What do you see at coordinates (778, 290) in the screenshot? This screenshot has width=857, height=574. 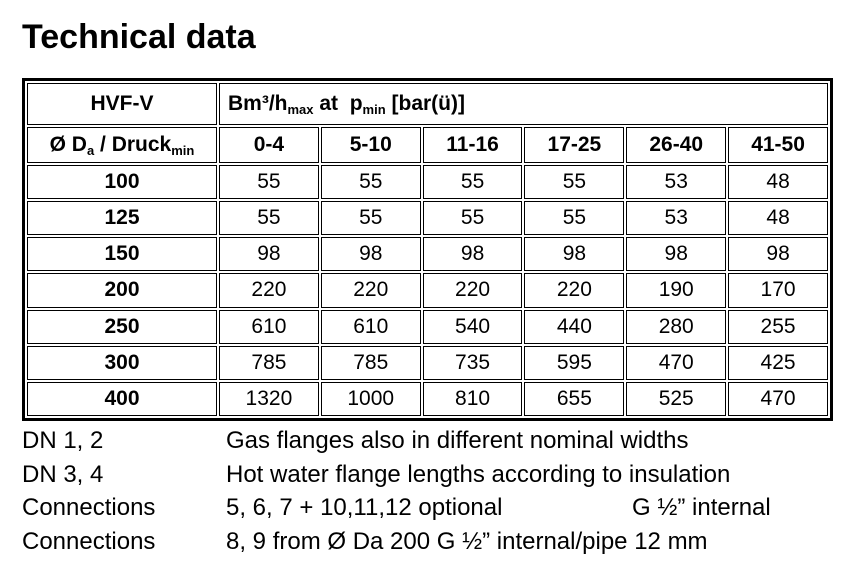 I see `table-cell: 170` at bounding box center [778, 290].